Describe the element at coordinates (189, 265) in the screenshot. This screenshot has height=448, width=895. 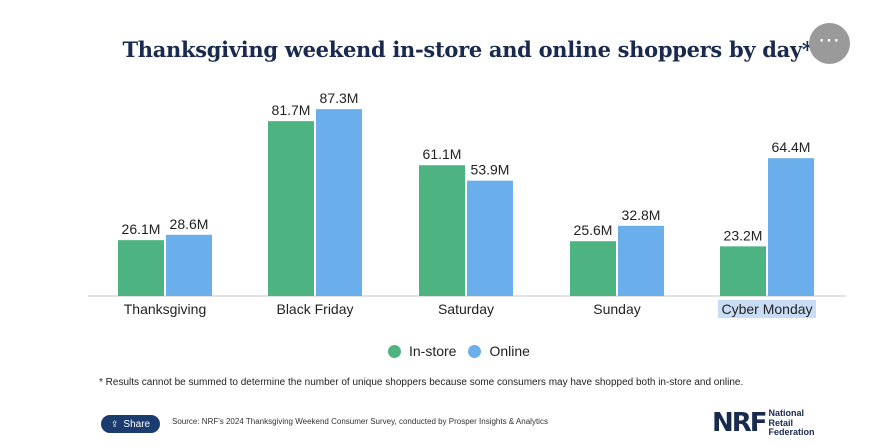
I see `bar-thanksgiving-online` at that location.